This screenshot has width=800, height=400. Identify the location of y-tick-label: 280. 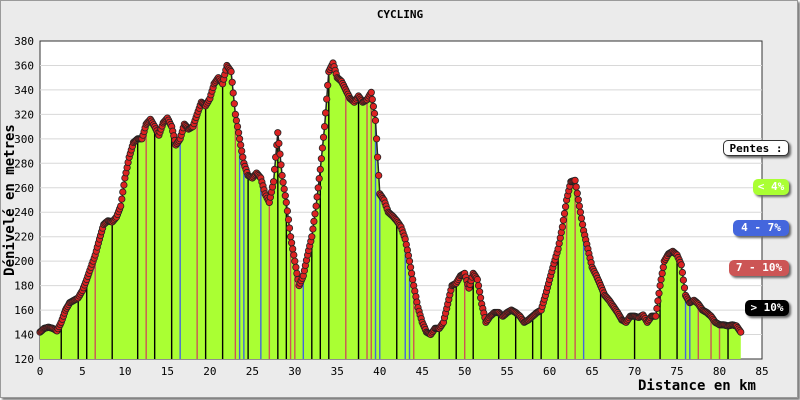
(24, 163).